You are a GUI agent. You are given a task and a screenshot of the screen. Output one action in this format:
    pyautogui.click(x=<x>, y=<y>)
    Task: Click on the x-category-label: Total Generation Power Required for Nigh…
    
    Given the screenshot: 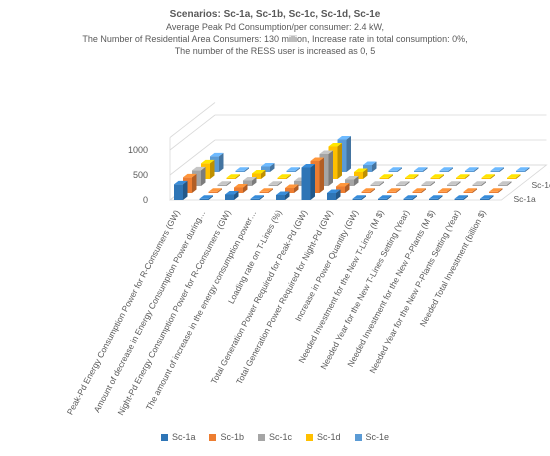 What is the action you would take?
    pyautogui.click(x=284, y=297)
    